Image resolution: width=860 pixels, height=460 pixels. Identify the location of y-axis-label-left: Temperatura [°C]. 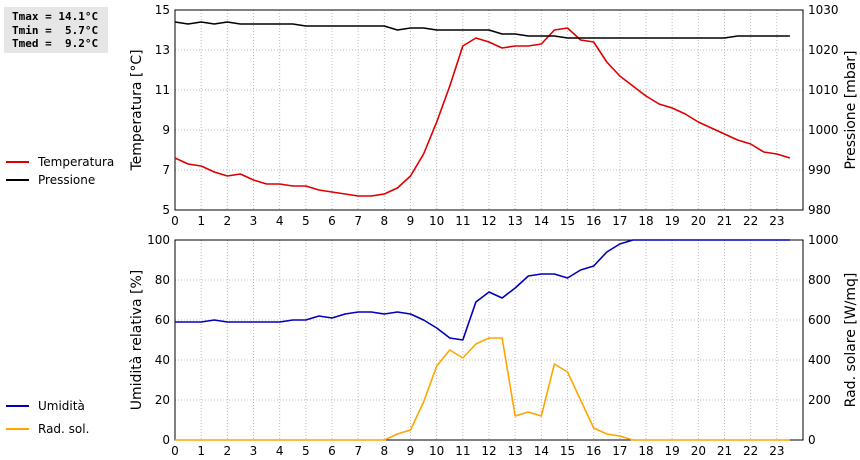
(137, 110).